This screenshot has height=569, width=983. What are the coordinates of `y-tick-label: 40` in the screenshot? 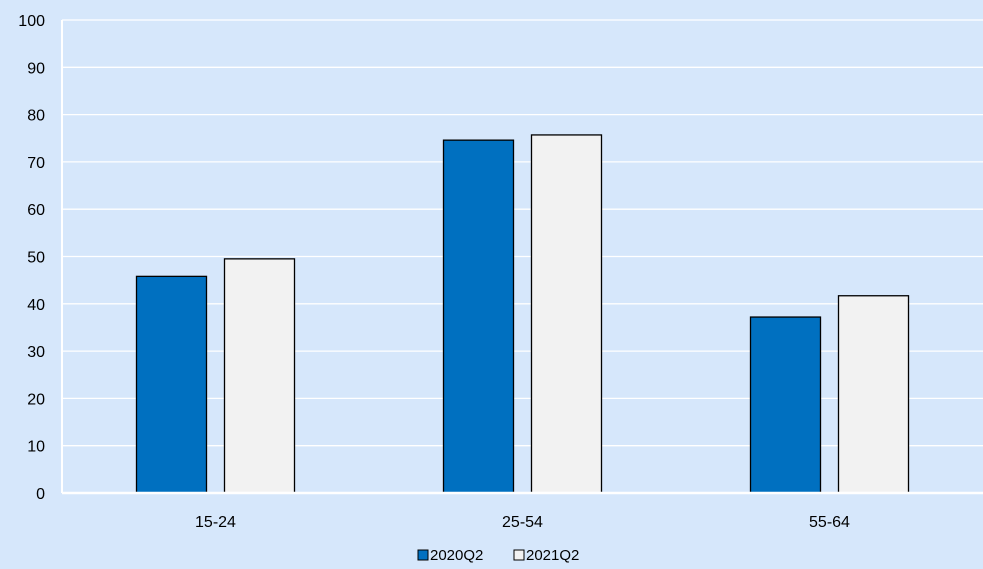 It's located at (36, 305).